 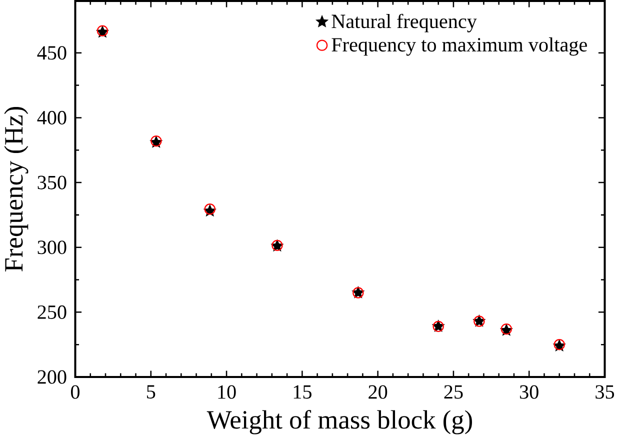 I want to click on x-tick-label: 35, so click(x=605, y=392).